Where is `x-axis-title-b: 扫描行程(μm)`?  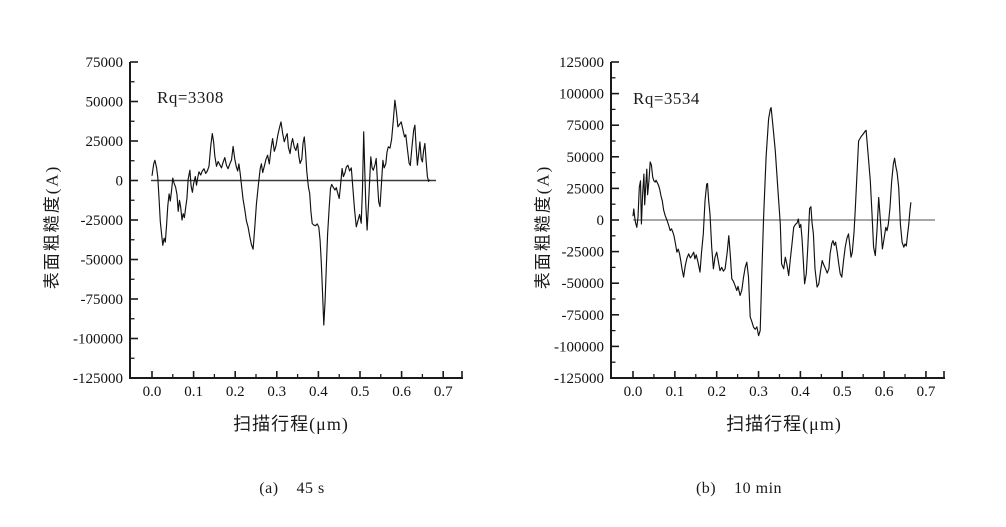
x-axis-title-b: 扫描行程(μm) is located at coordinates (784, 424).